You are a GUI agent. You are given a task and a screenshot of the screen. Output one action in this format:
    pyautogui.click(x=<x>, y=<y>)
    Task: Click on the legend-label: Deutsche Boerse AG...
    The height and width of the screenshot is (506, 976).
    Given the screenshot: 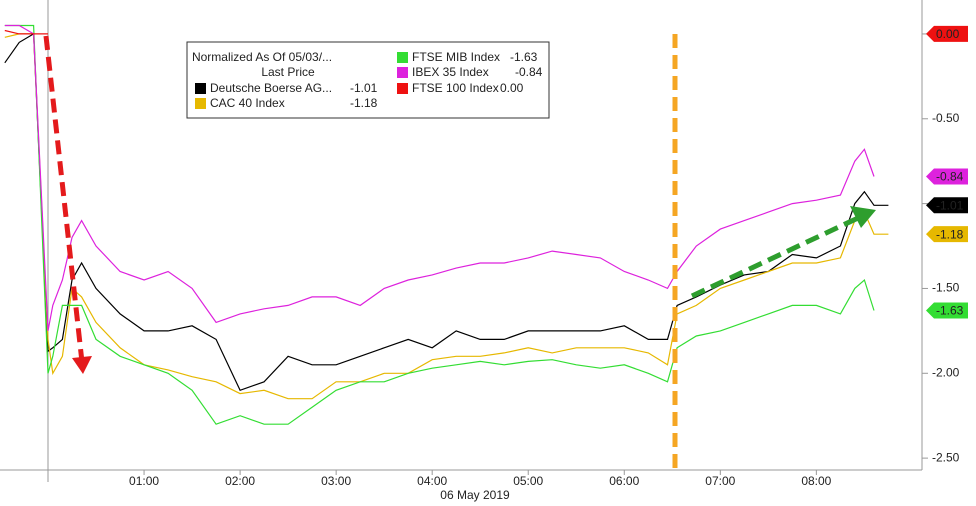 What is the action you would take?
    pyautogui.click(x=271, y=88)
    